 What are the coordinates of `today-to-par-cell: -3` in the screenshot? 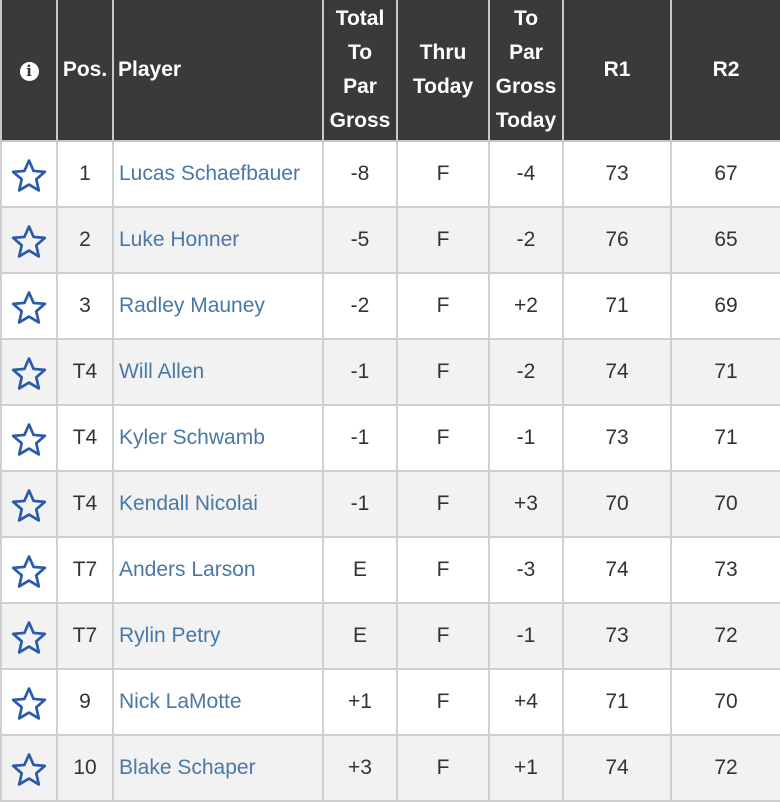 It's located at (526, 570).